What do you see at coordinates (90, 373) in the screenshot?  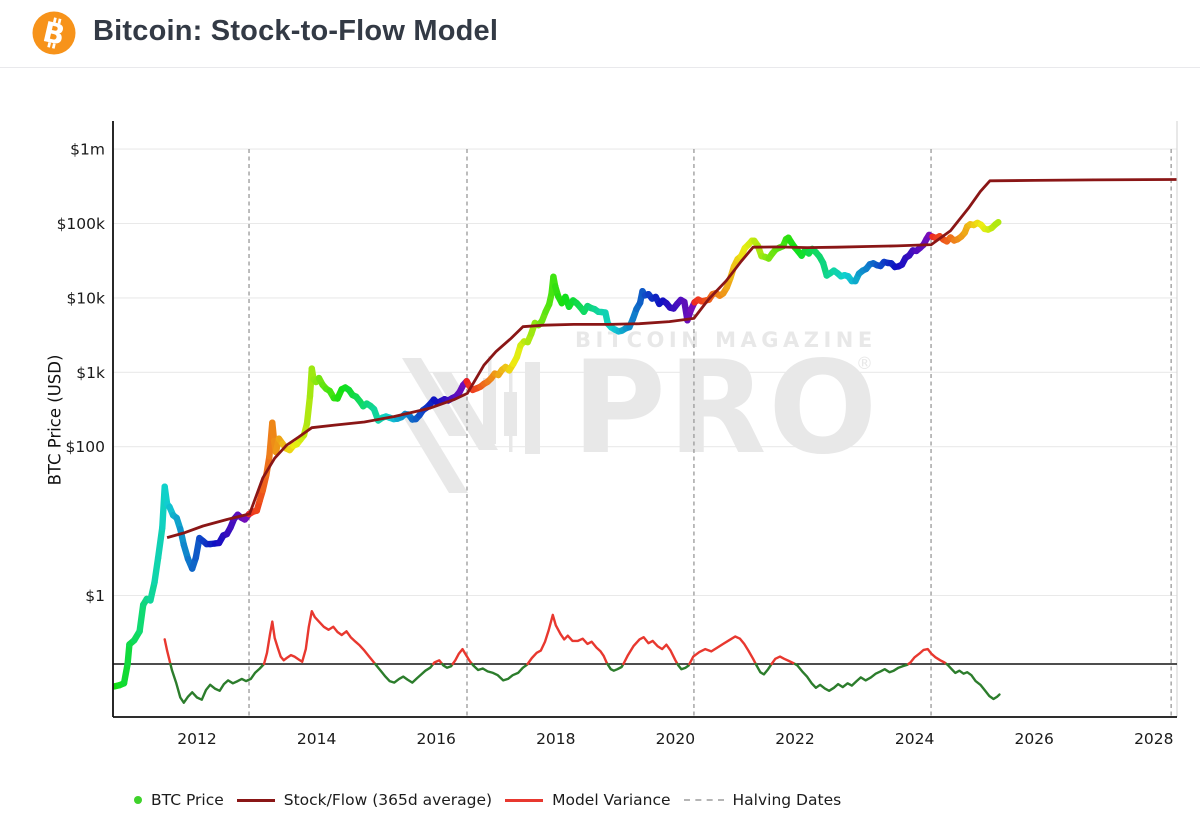 I see `y-tick-label: $1k` at bounding box center [90, 373].